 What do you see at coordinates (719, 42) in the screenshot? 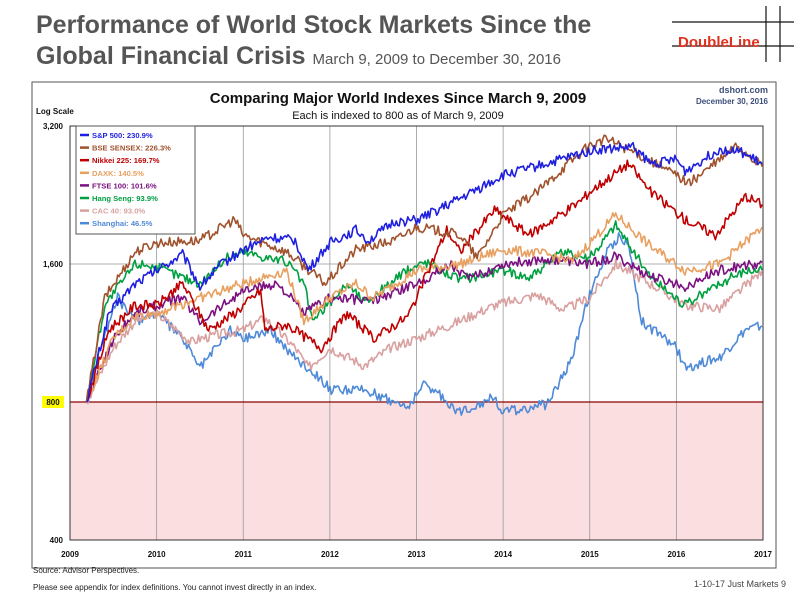
I see `doubleline-logo: DoubleLine` at bounding box center [719, 42].